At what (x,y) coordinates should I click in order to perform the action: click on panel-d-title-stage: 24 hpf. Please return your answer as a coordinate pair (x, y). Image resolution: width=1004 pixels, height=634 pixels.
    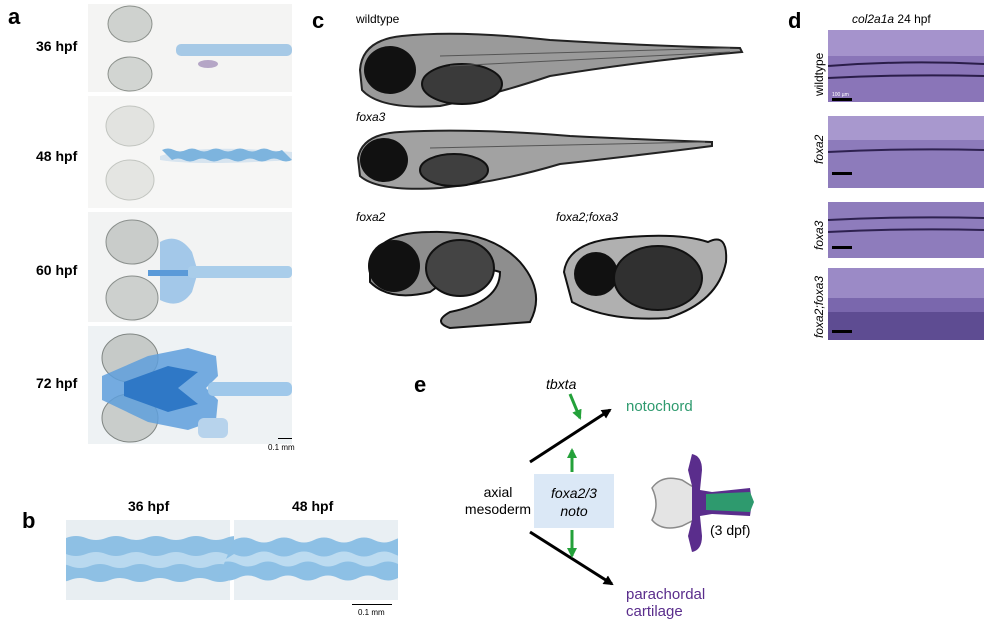
    Looking at the image, I should click on (914, 19).